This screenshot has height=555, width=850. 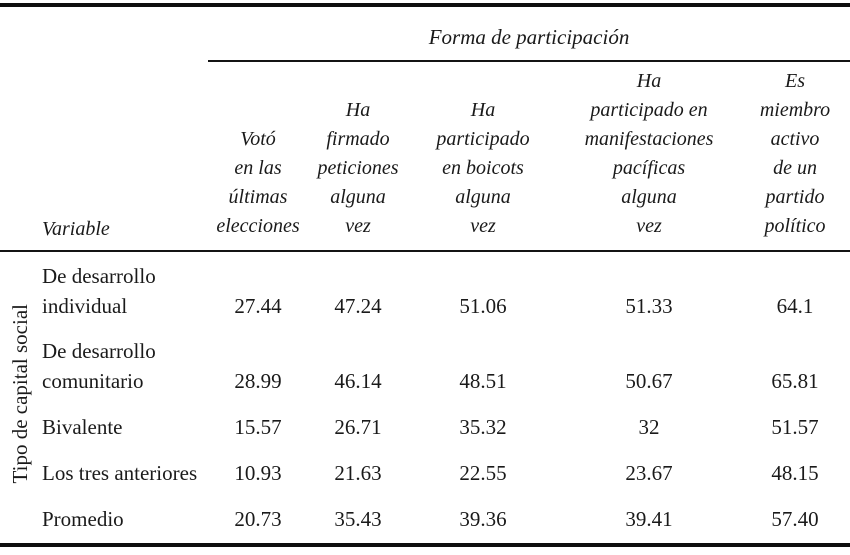 What do you see at coordinates (795, 426) in the screenshot?
I see `value-cell: 51.57` at bounding box center [795, 426].